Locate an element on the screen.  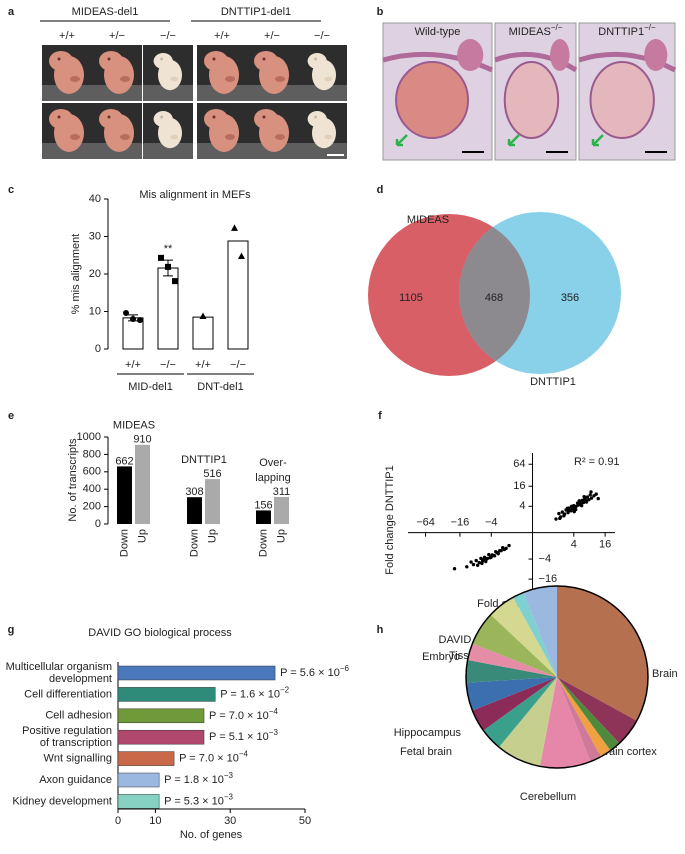
label-text: DNTTIP1 is located at coordinates (621, 32).